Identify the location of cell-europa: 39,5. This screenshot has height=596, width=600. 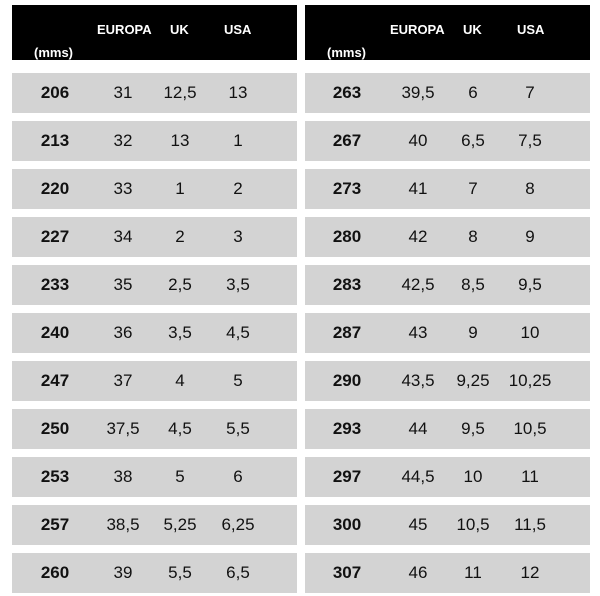
(418, 92).